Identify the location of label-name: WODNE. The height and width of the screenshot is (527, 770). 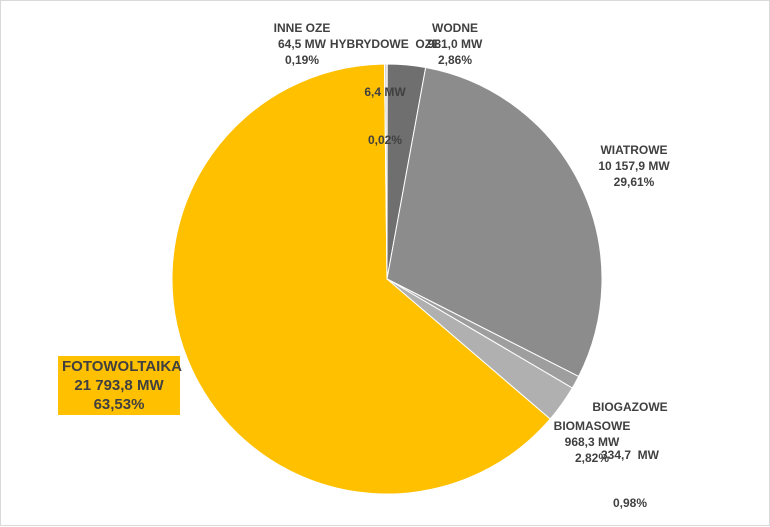
(455, 28).